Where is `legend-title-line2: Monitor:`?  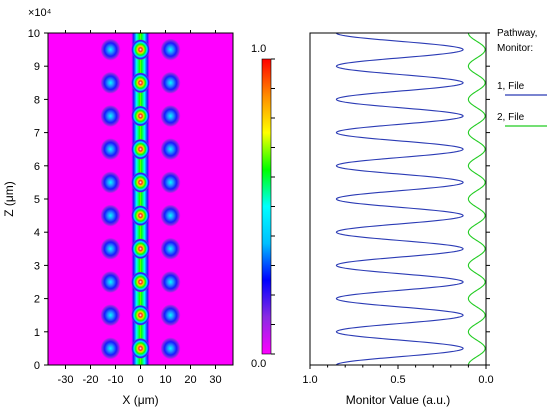 legend-title-line2: Monitor: is located at coordinates (515, 48).